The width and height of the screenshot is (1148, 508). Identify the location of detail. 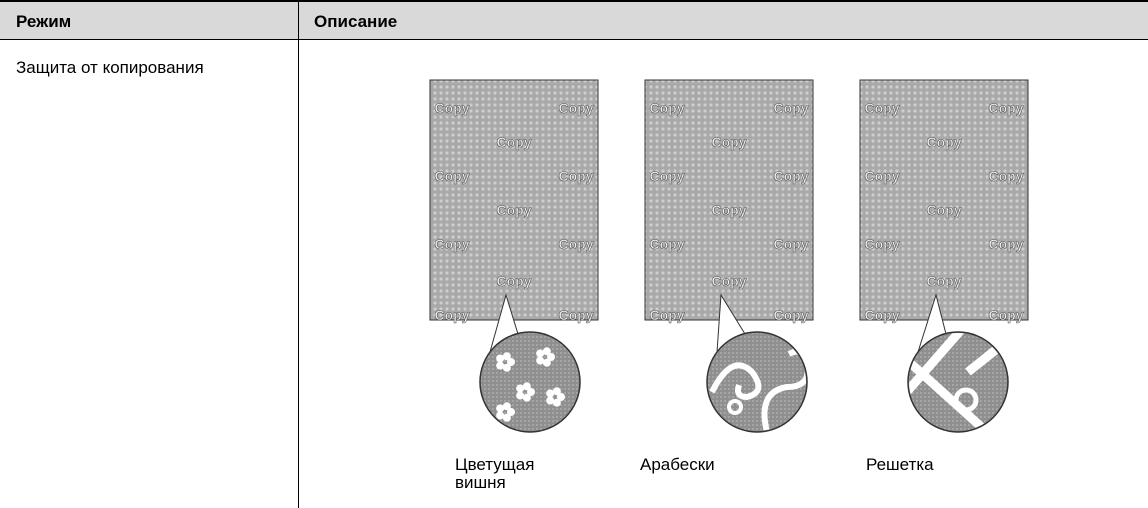
(530, 384).